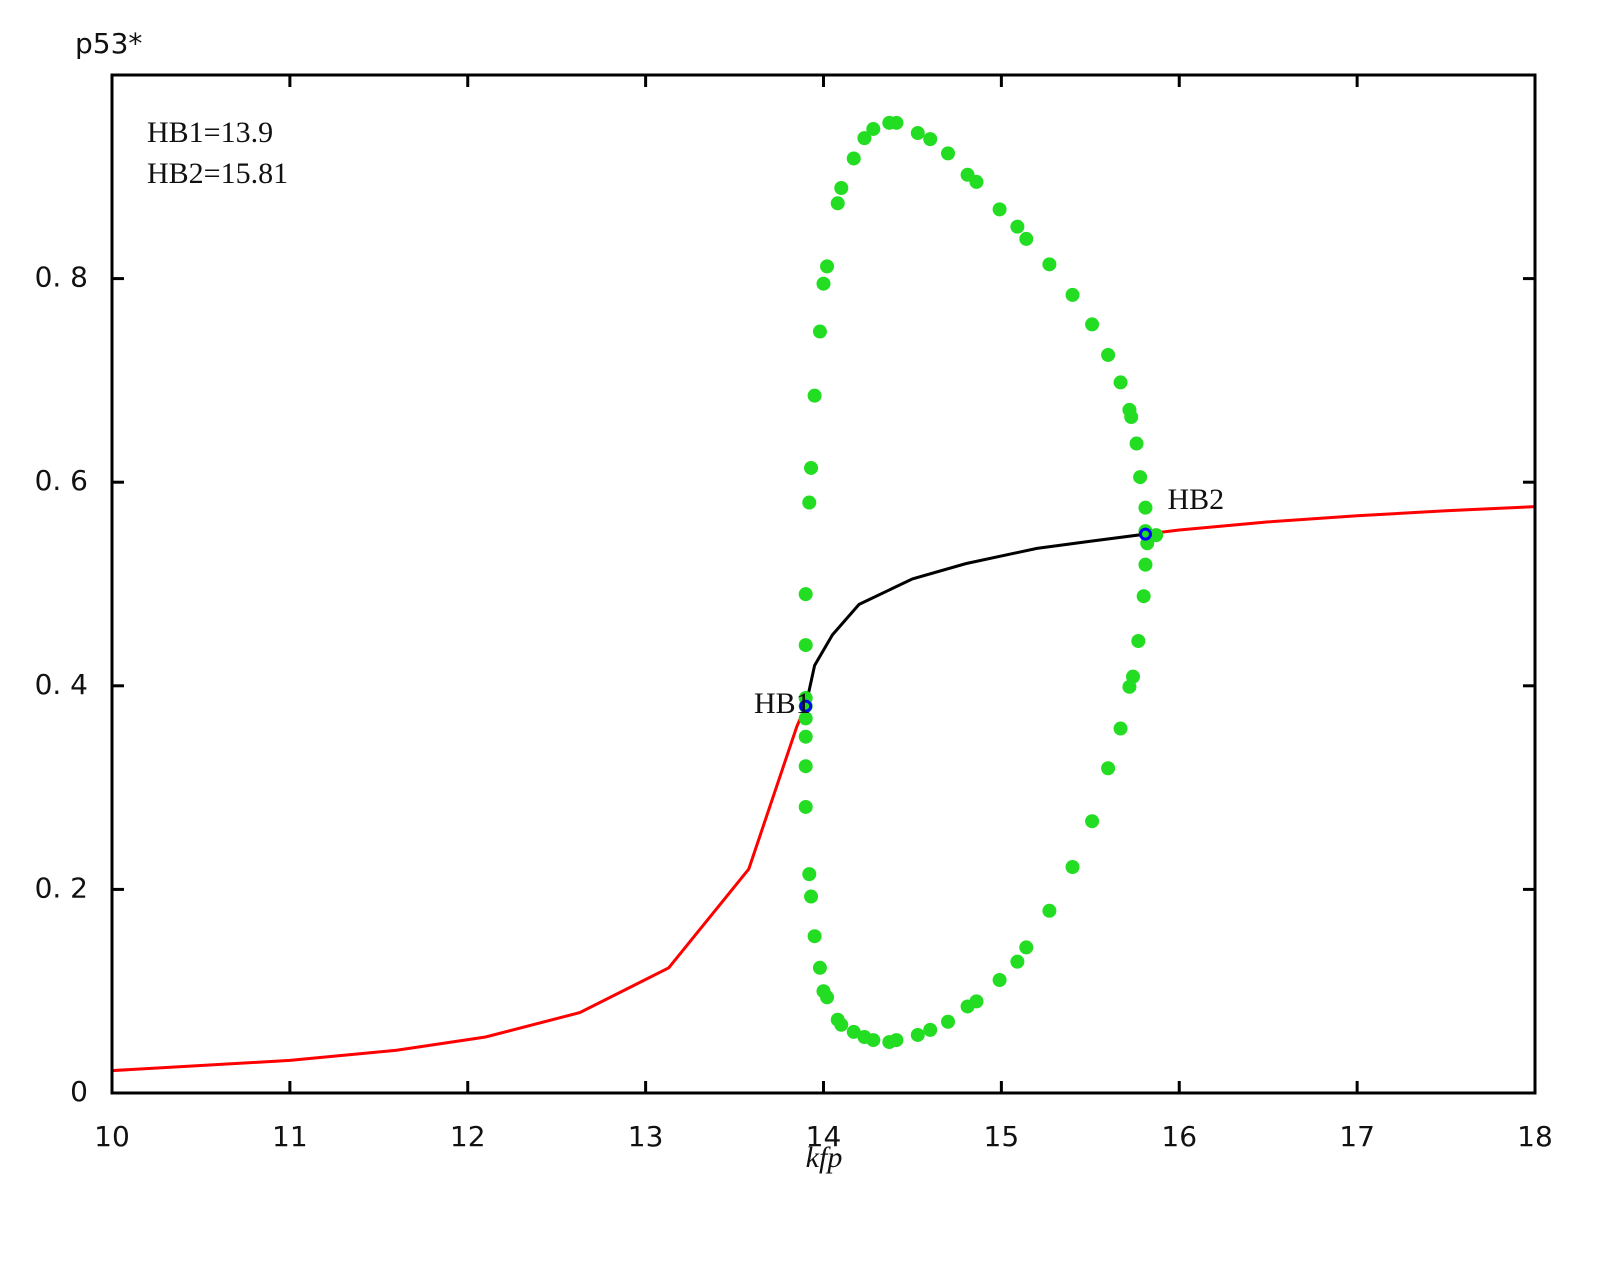 This screenshot has width=1608, height=1269. What do you see at coordinates (468, 1136) in the screenshot?
I see `x-tick-label: 12` at bounding box center [468, 1136].